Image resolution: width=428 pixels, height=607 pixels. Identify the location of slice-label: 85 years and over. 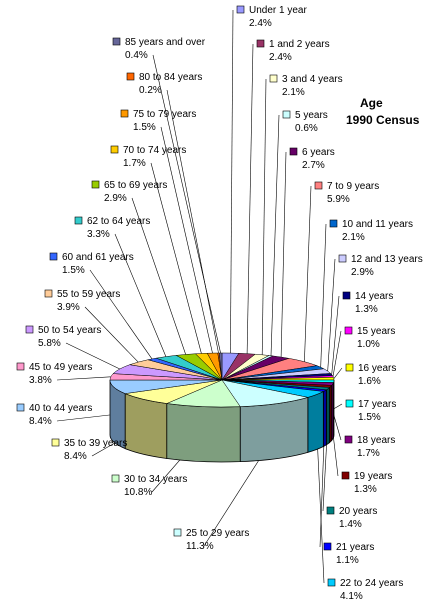
(165, 42).